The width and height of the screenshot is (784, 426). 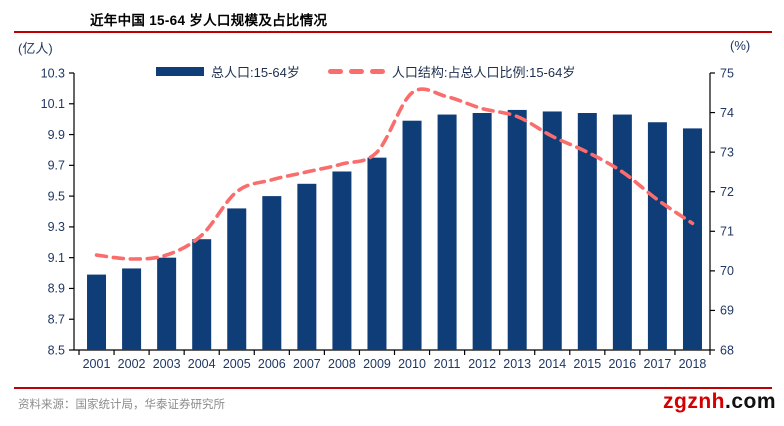 What do you see at coordinates (121, 405) in the screenshot?
I see `source-note: 资料来源：国家统计局，华泰证券研究所` at bounding box center [121, 405].